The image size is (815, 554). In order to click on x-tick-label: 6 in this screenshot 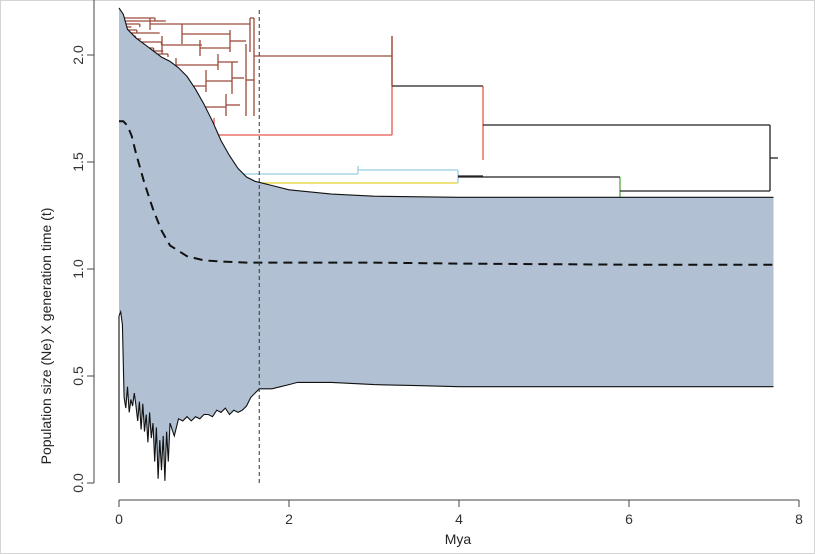, I will do `click(629, 519)`.